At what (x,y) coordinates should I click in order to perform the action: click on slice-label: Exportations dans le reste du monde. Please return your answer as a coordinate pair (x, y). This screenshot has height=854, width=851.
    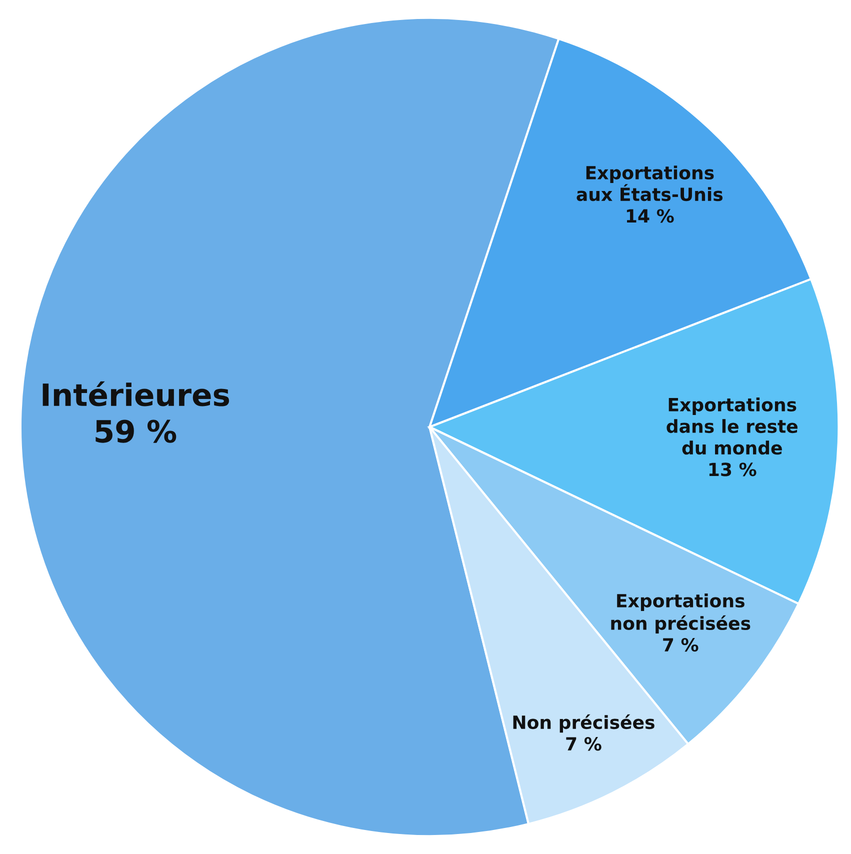
    Looking at the image, I should click on (732, 426).